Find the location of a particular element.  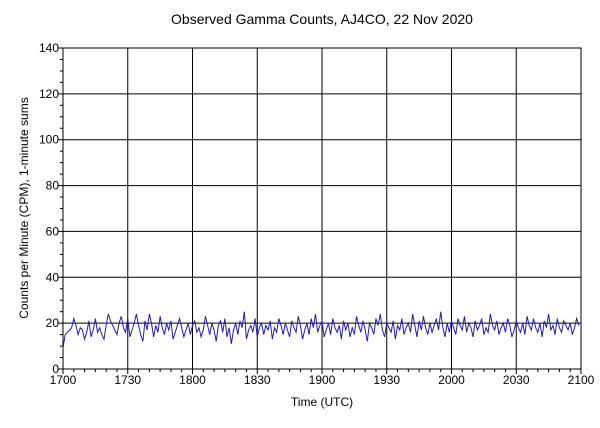

y-tick-label: 0 is located at coordinates (55, 369).